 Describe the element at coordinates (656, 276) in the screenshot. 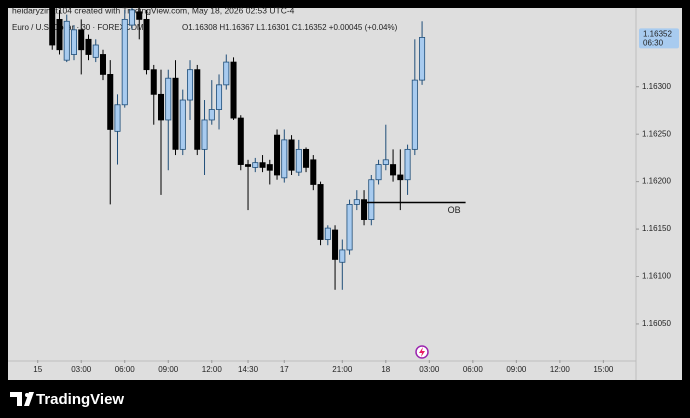

I see `y-tick-label: 1.16100` at that location.